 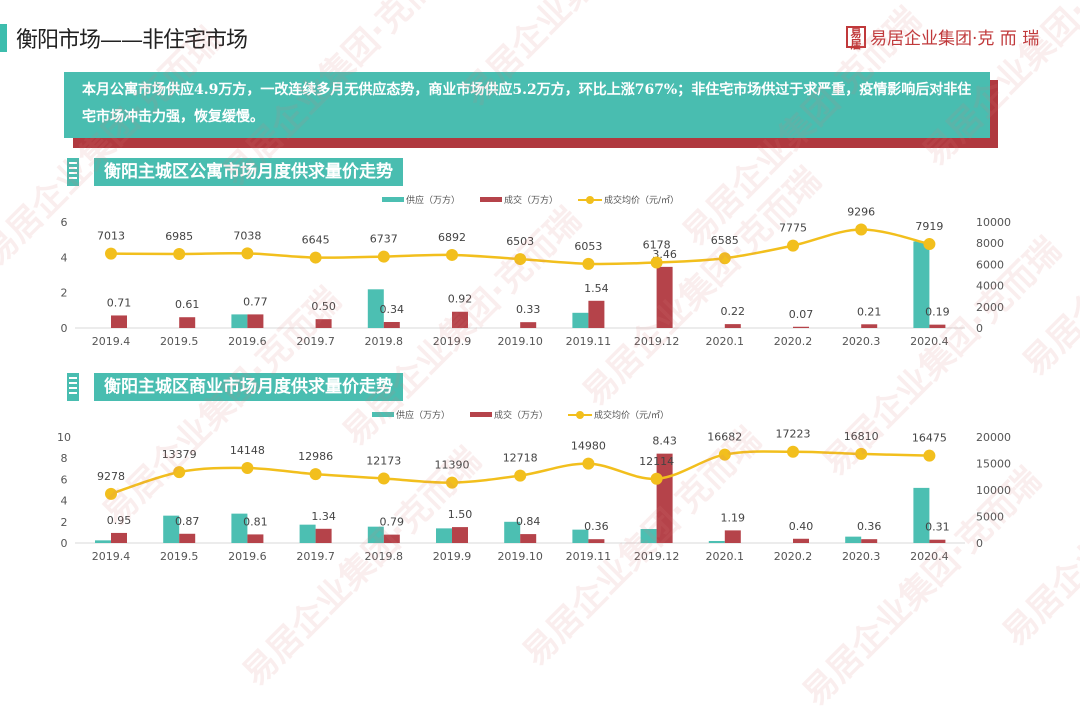 I want to click on sales-data-label: 0.33, so click(x=528, y=309).